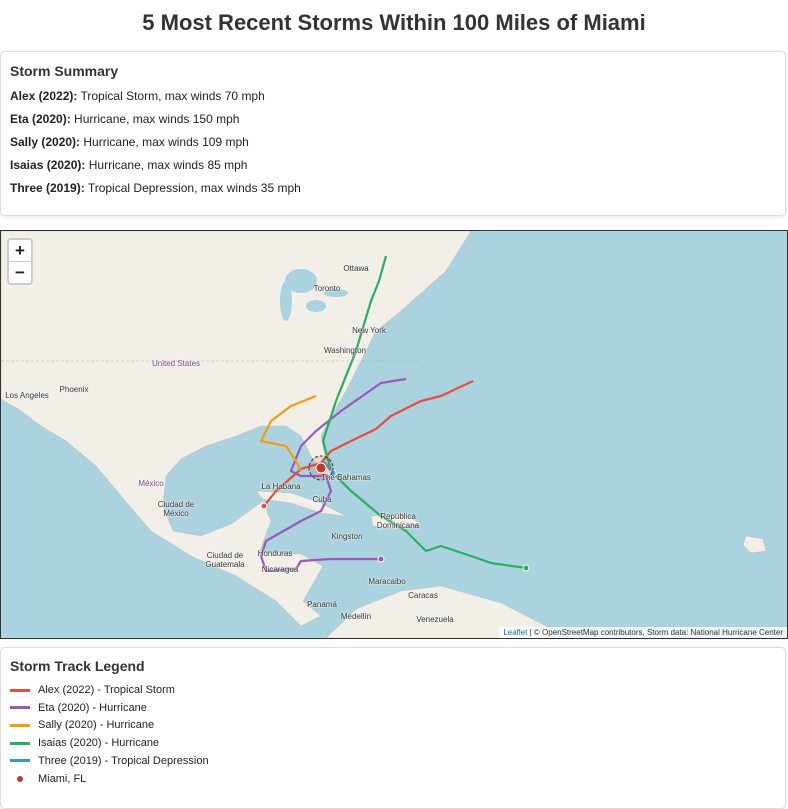 This screenshot has width=788, height=809. I want to click on leaflet-link: Leaflet, so click(515, 632).